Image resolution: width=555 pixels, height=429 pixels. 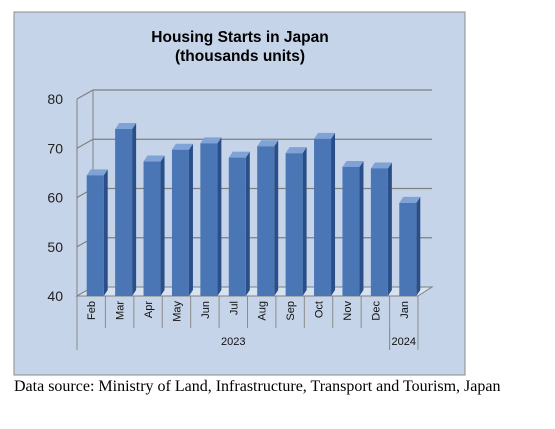 What do you see at coordinates (240, 56) in the screenshot?
I see `chart-title-line-2: (thousands units)` at bounding box center [240, 56].